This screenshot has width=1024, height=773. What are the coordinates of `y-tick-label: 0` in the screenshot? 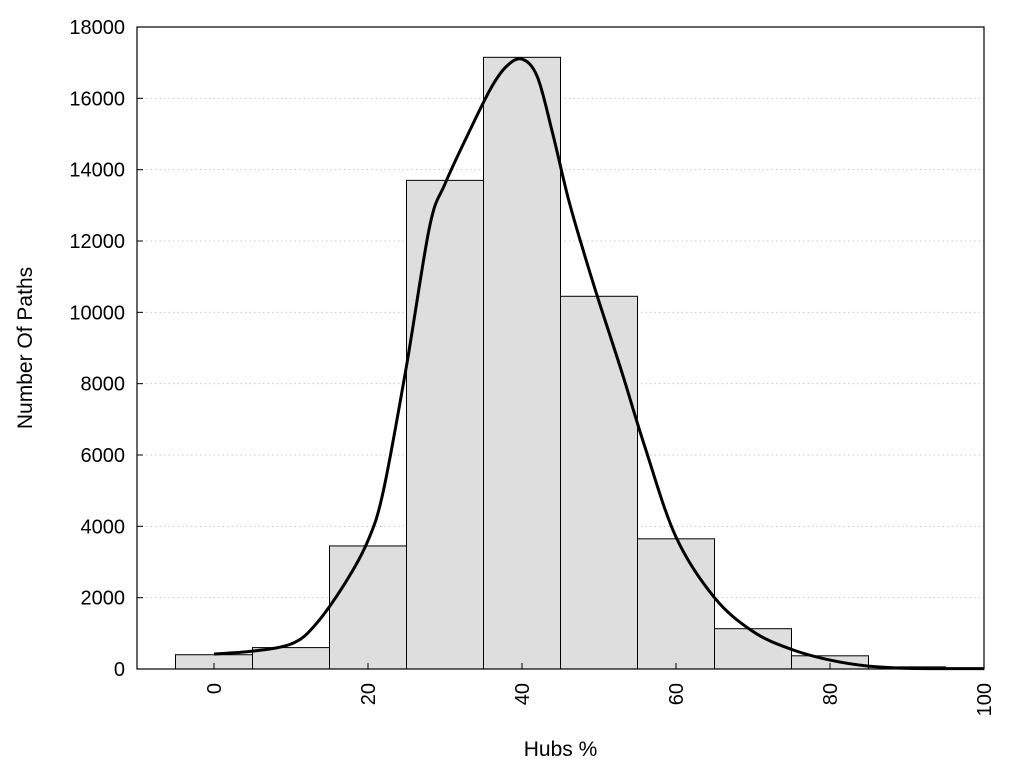 It's located at (119, 670).